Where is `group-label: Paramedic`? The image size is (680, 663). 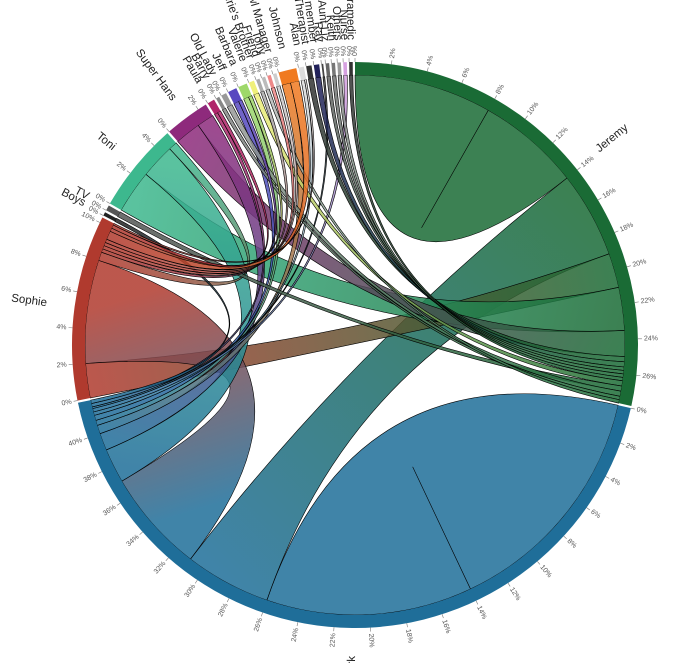
group-label: Paramedic is located at coordinates (350, 20).